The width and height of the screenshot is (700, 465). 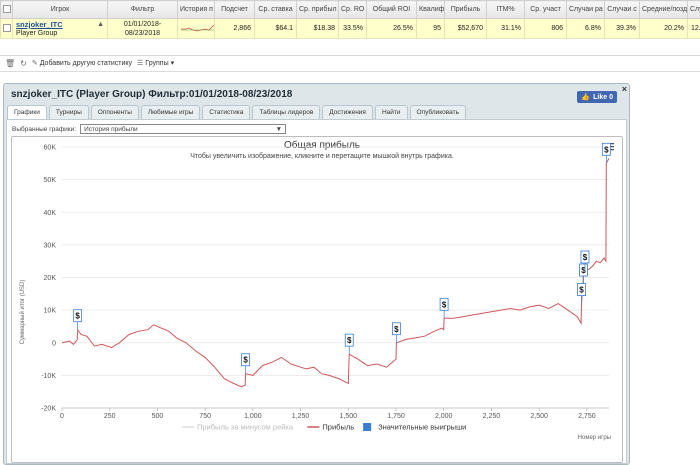 I want to click on y-tick-label: 50K, so click(x=50, y=180).